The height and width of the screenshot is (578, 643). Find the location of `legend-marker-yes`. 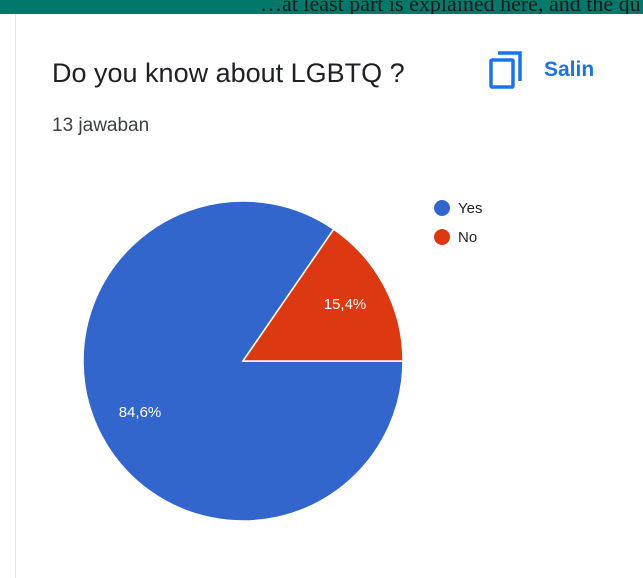

legend-marker-yes is located at coordinates (442, 208).